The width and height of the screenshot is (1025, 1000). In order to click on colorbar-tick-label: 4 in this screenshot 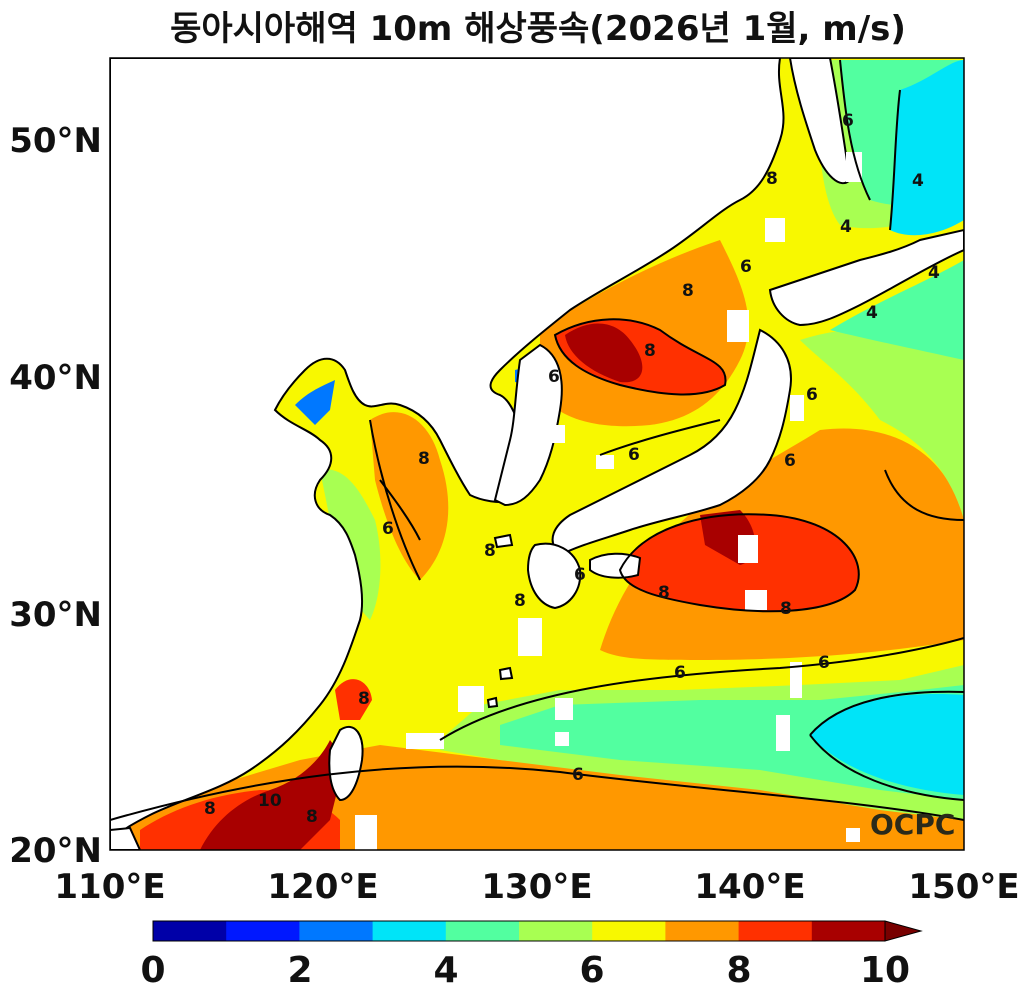, I will do `click(445, 970)`.